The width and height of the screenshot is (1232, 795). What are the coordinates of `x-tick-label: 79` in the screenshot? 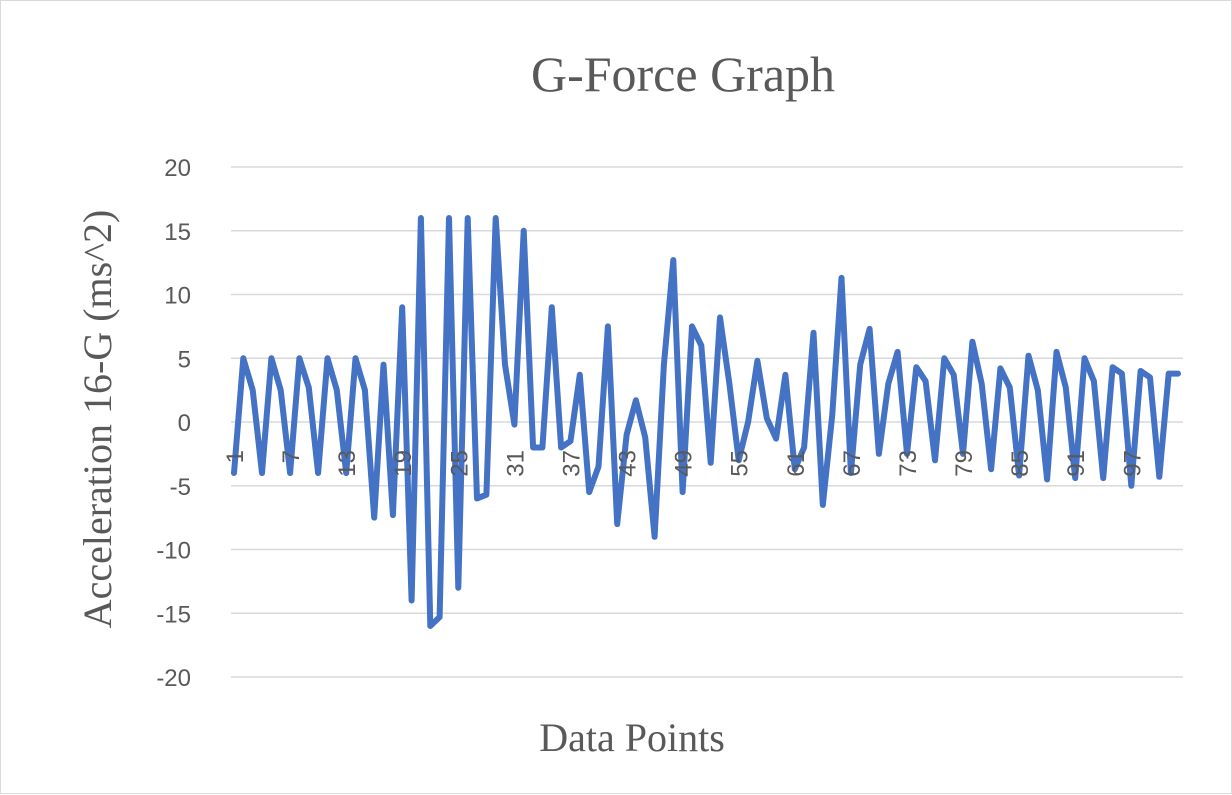 It's located at (964, 463).